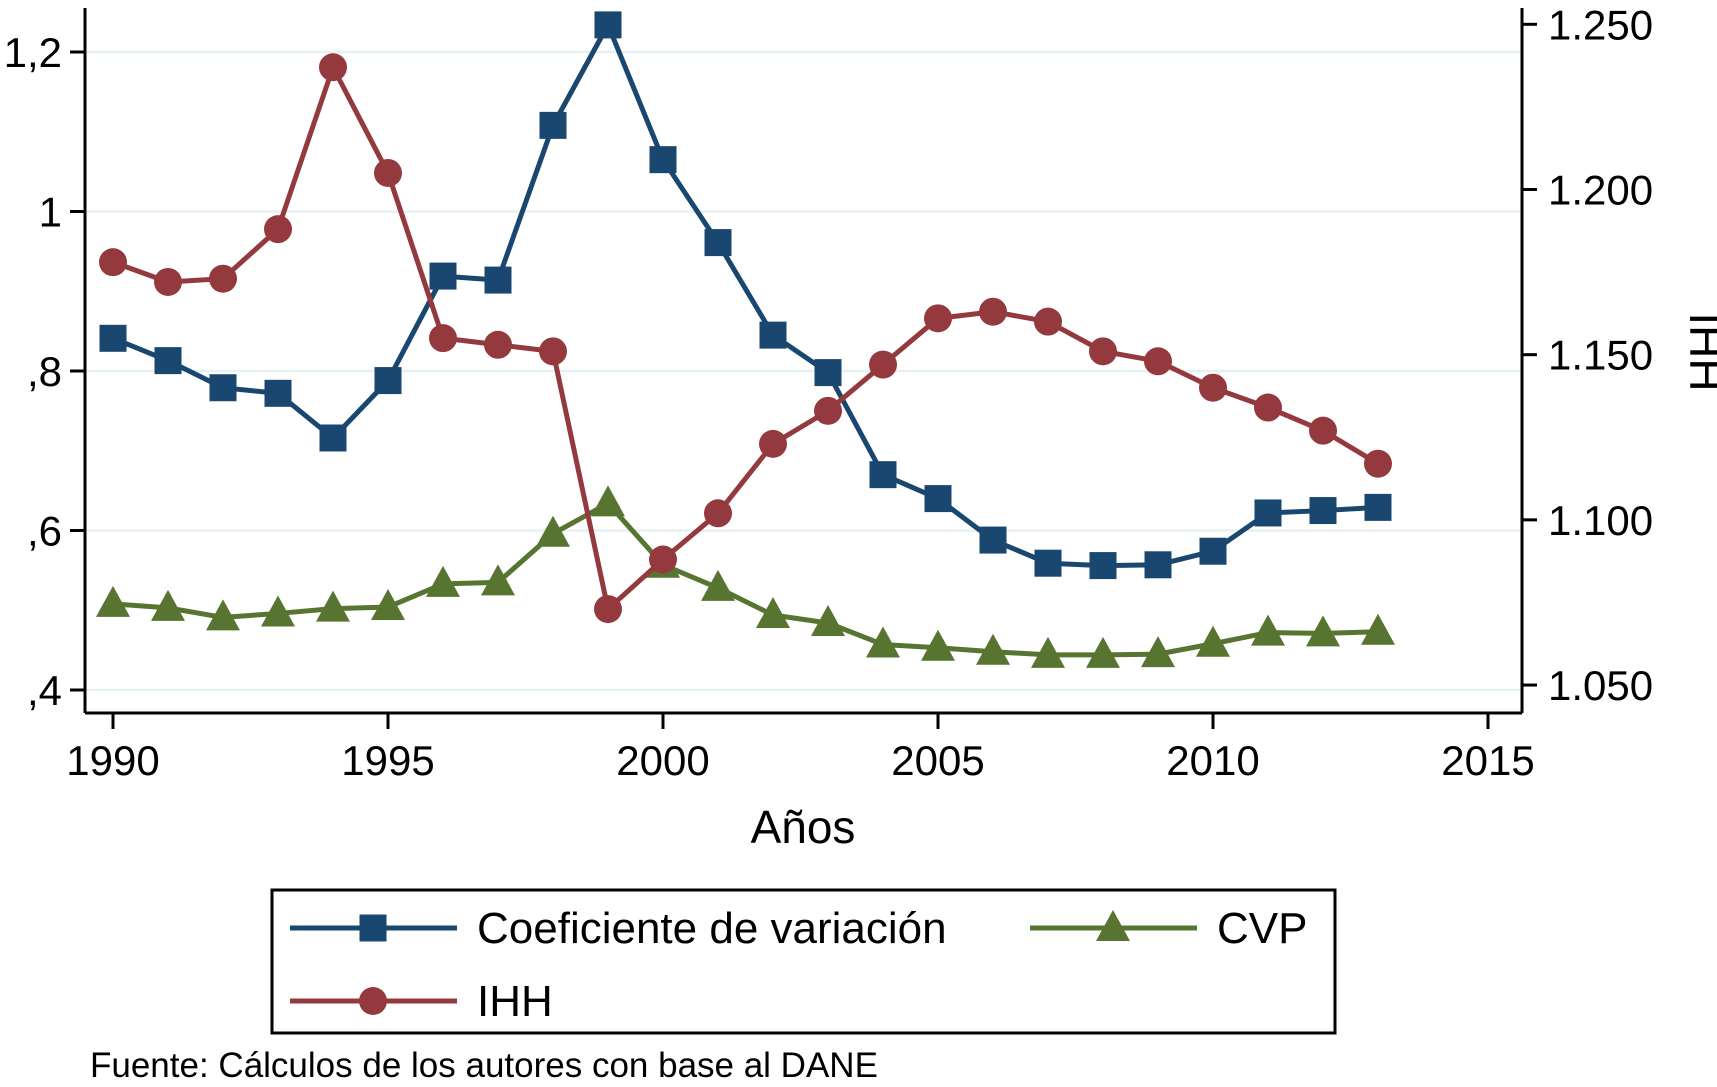 The image size is (1717, 1087). Describe the element at coordinates (1600, 520) in the screenshot. I see `y-right-tick-label: 1.100` at that location.